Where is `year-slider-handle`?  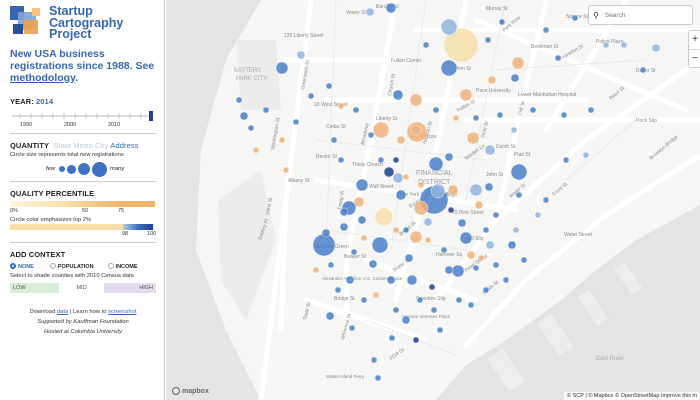
year-slider-handle is located at coordinates (151, 115).